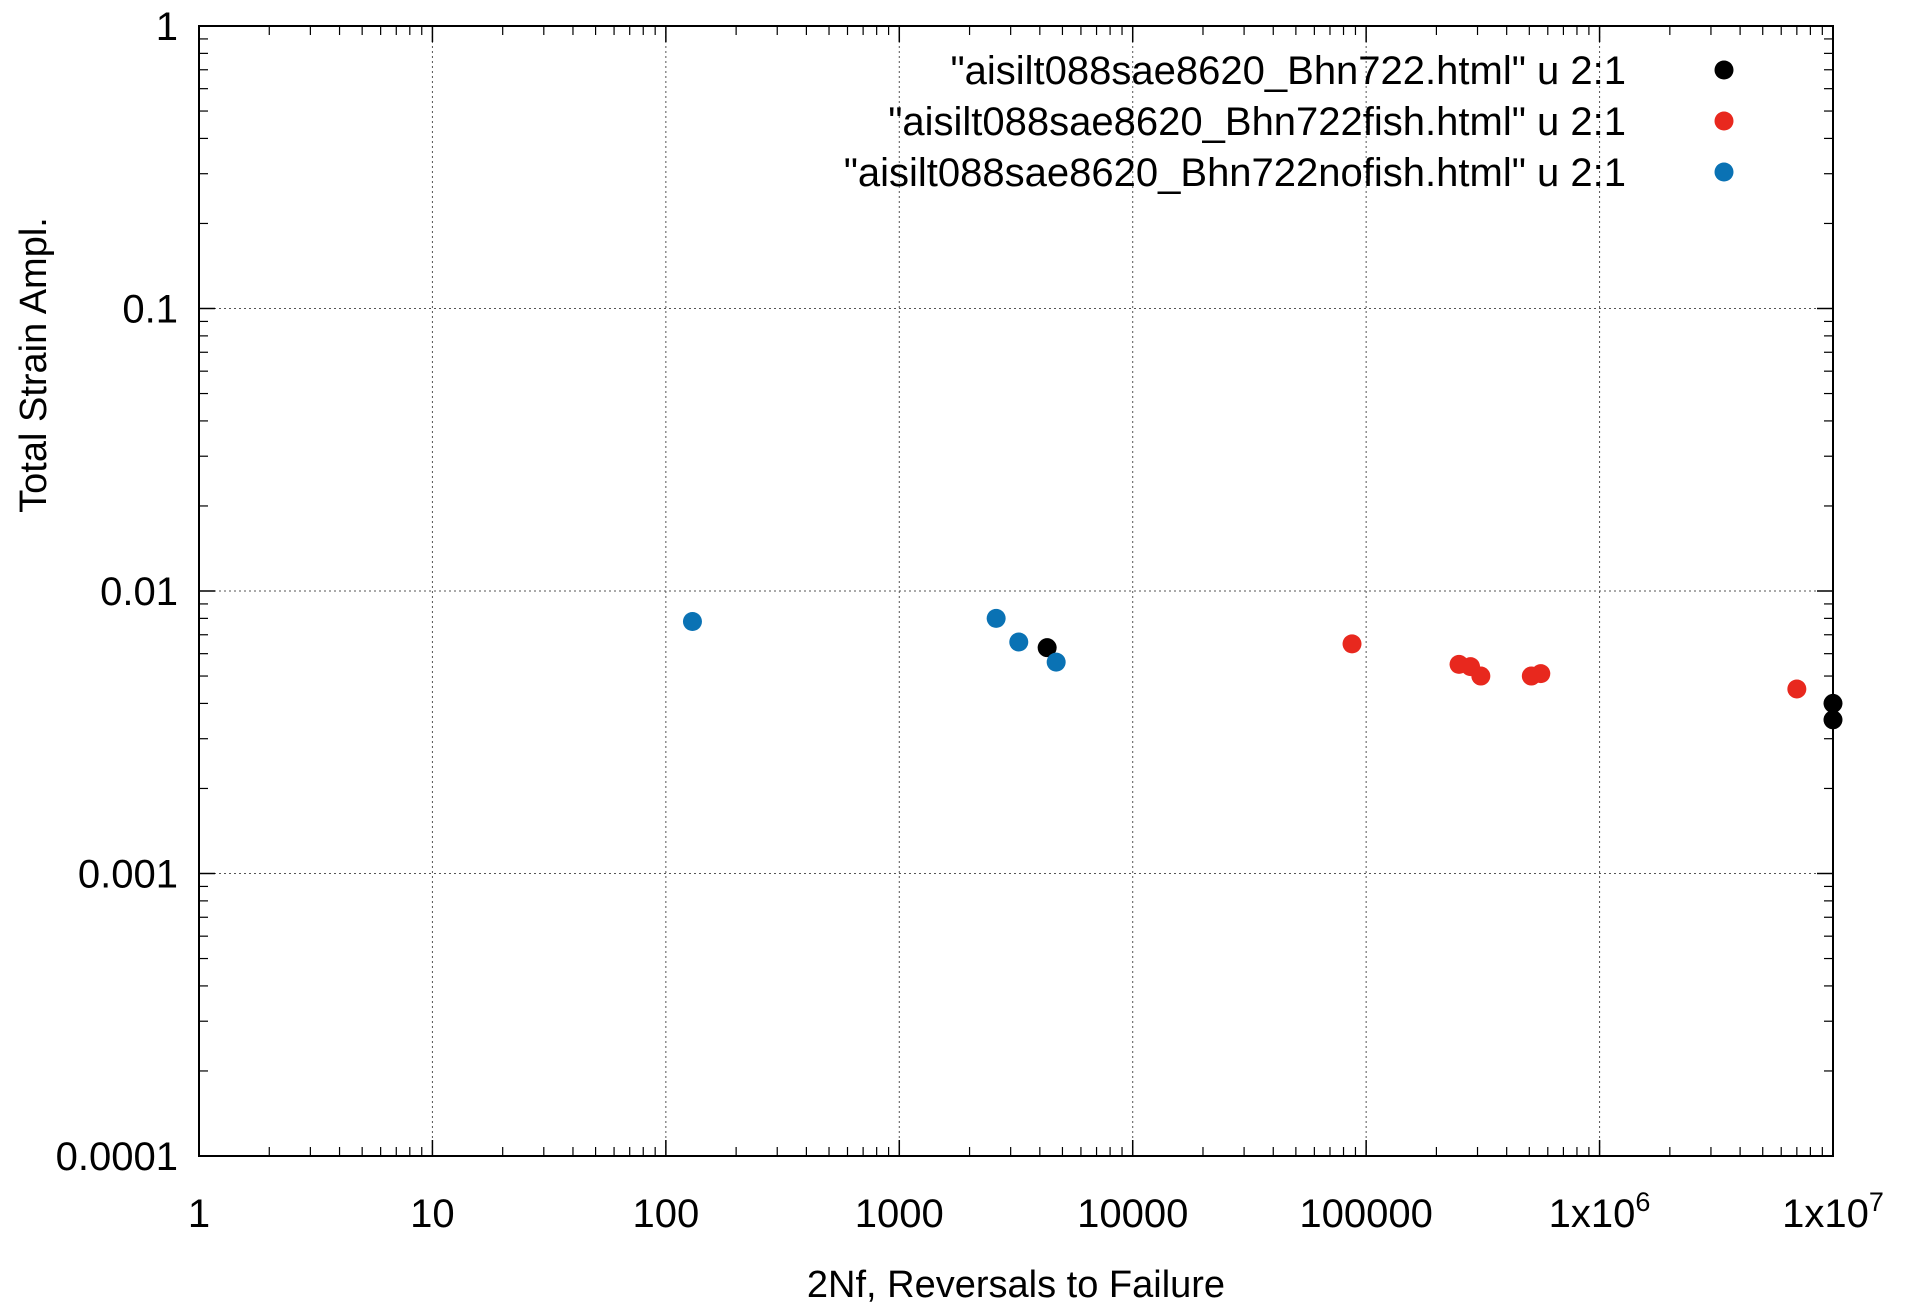  Describe the element at coordinates (1876, 1202) in the screenshot. I see `x-tick-exponent: 7` at that location.